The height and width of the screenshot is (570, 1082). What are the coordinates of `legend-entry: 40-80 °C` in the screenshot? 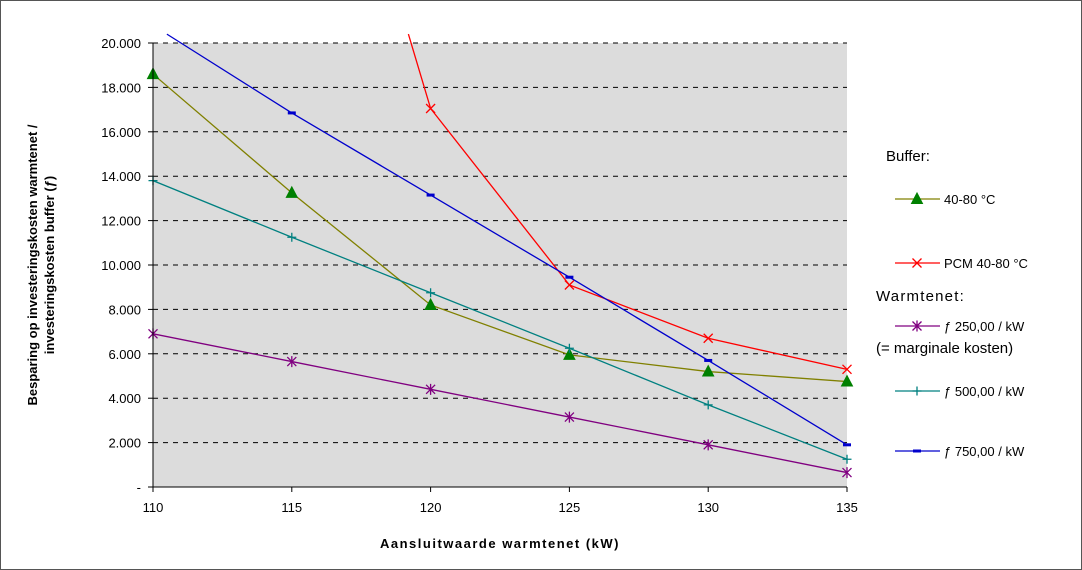 It's located at (969, 199).